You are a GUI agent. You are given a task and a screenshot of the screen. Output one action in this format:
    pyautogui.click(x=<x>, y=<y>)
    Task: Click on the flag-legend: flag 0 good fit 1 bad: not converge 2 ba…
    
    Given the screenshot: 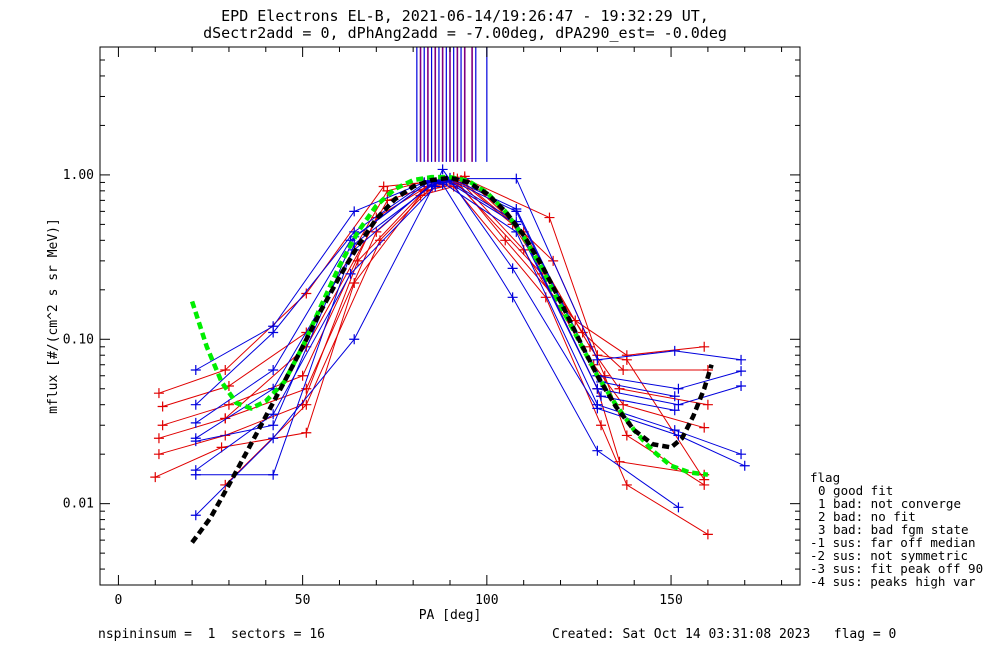 What is the action you would take?
    pyautogui.click(x=896, y=529)
    